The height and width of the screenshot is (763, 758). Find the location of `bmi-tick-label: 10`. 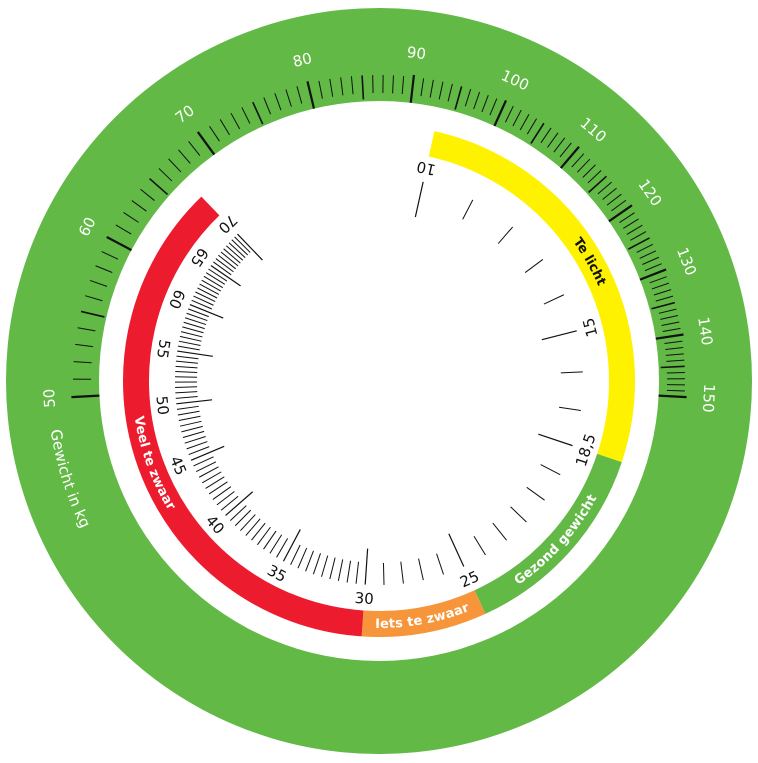

bmi-tick-label: 10 is located at coordinates (426, 168).